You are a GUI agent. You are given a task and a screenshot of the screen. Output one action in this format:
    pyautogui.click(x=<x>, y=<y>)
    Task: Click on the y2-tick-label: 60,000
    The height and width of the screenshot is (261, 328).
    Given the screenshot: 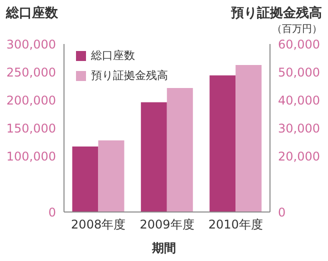 What is the action you would take?
    pyautogui.click(x=299, y=44)
    